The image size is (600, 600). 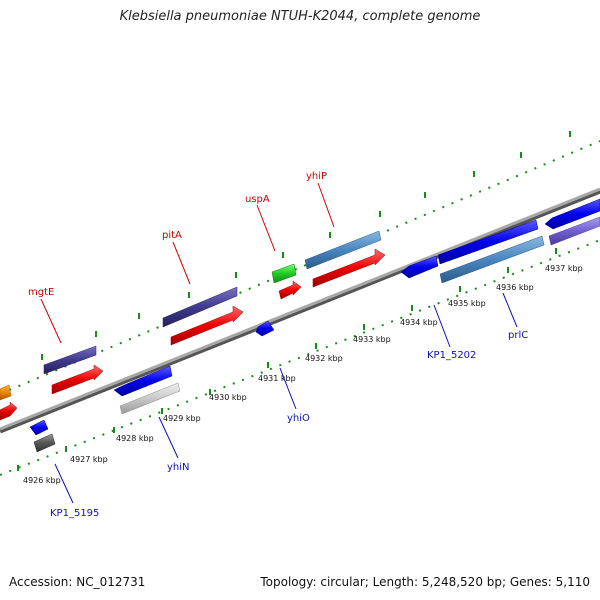 I want to click on kbp-label: 4937 kbp, so click(x=564, y=268).